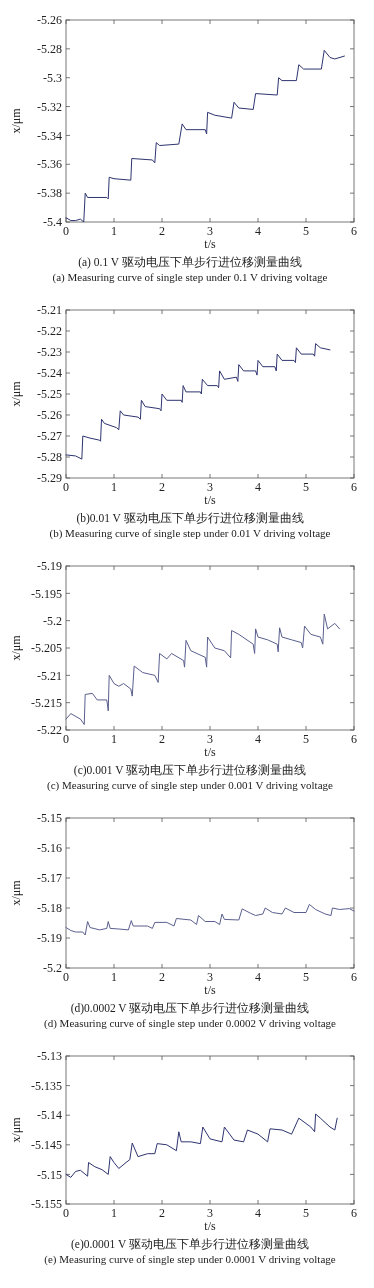  Describe the element at coordinates (46, 1145) in the screenshot. I see `y-tick-label: -5.145` at that location.